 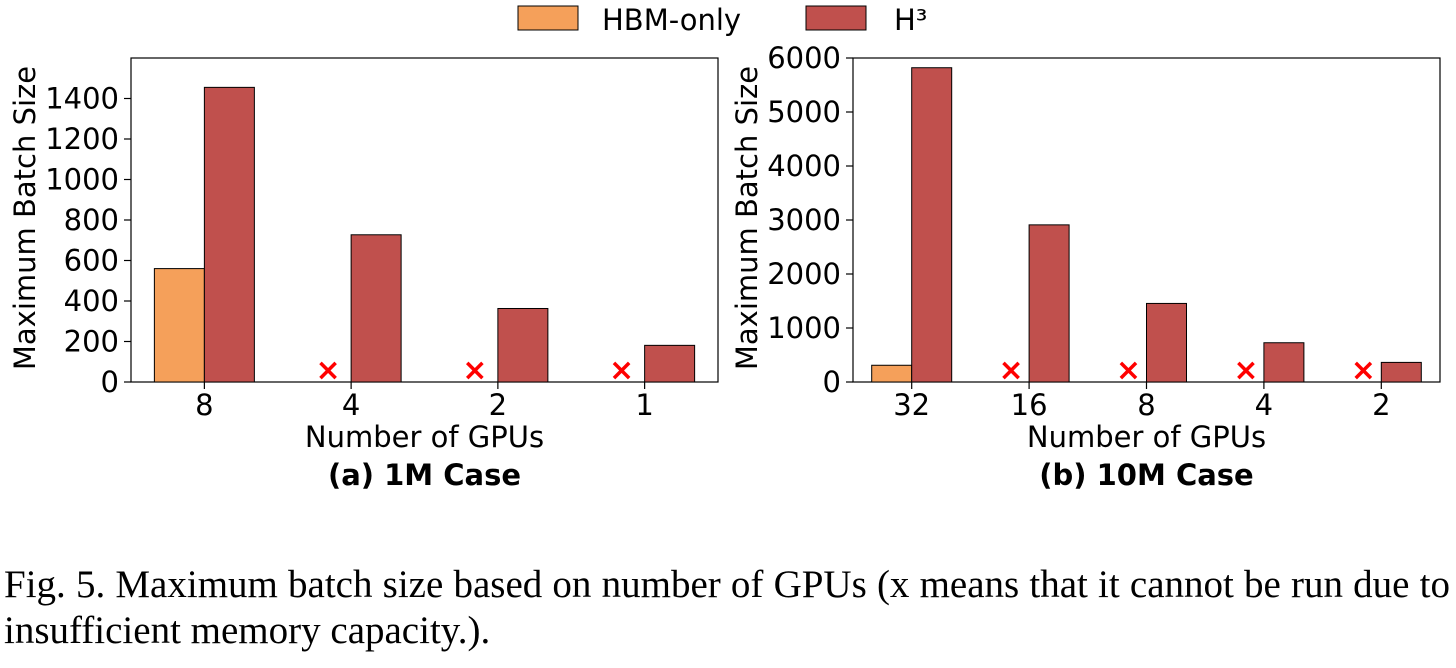 What do you see at coordinates (91, 261) in the screenshot?
I see `y-tick-label: 600` at bounding box center [91, 261].